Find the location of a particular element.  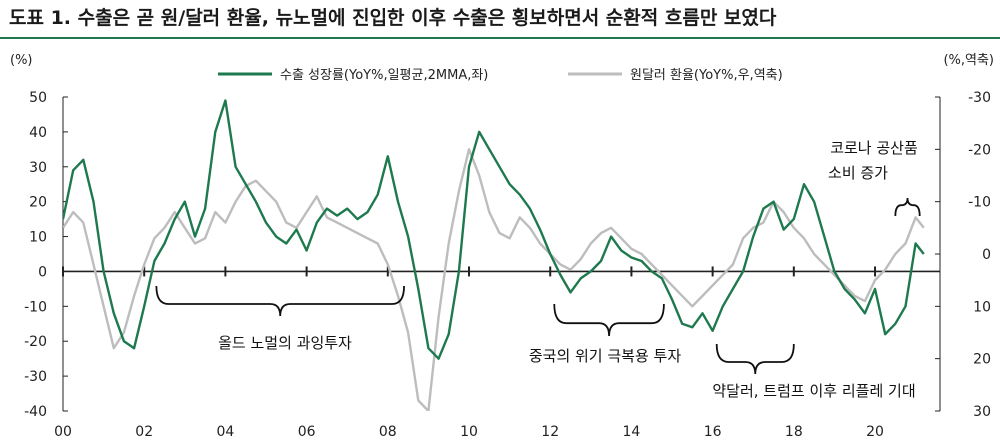

left-axis-tick-label: 30 is located at coordinates (38, 168).